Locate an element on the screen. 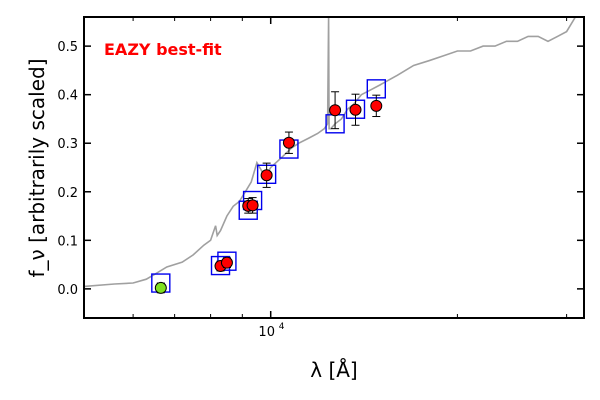  y-tick-label: 0.0 is located at coordinates (67, 290).